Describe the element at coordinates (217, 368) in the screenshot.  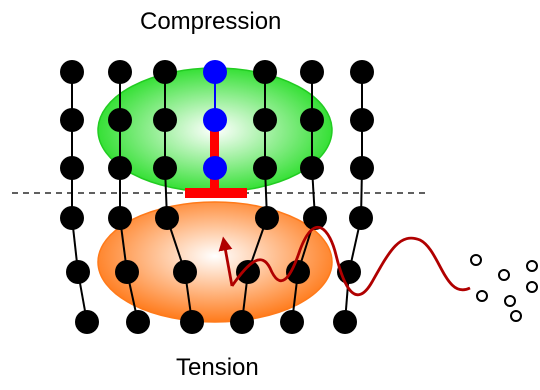
I see `tension-label: Tension` at that location.